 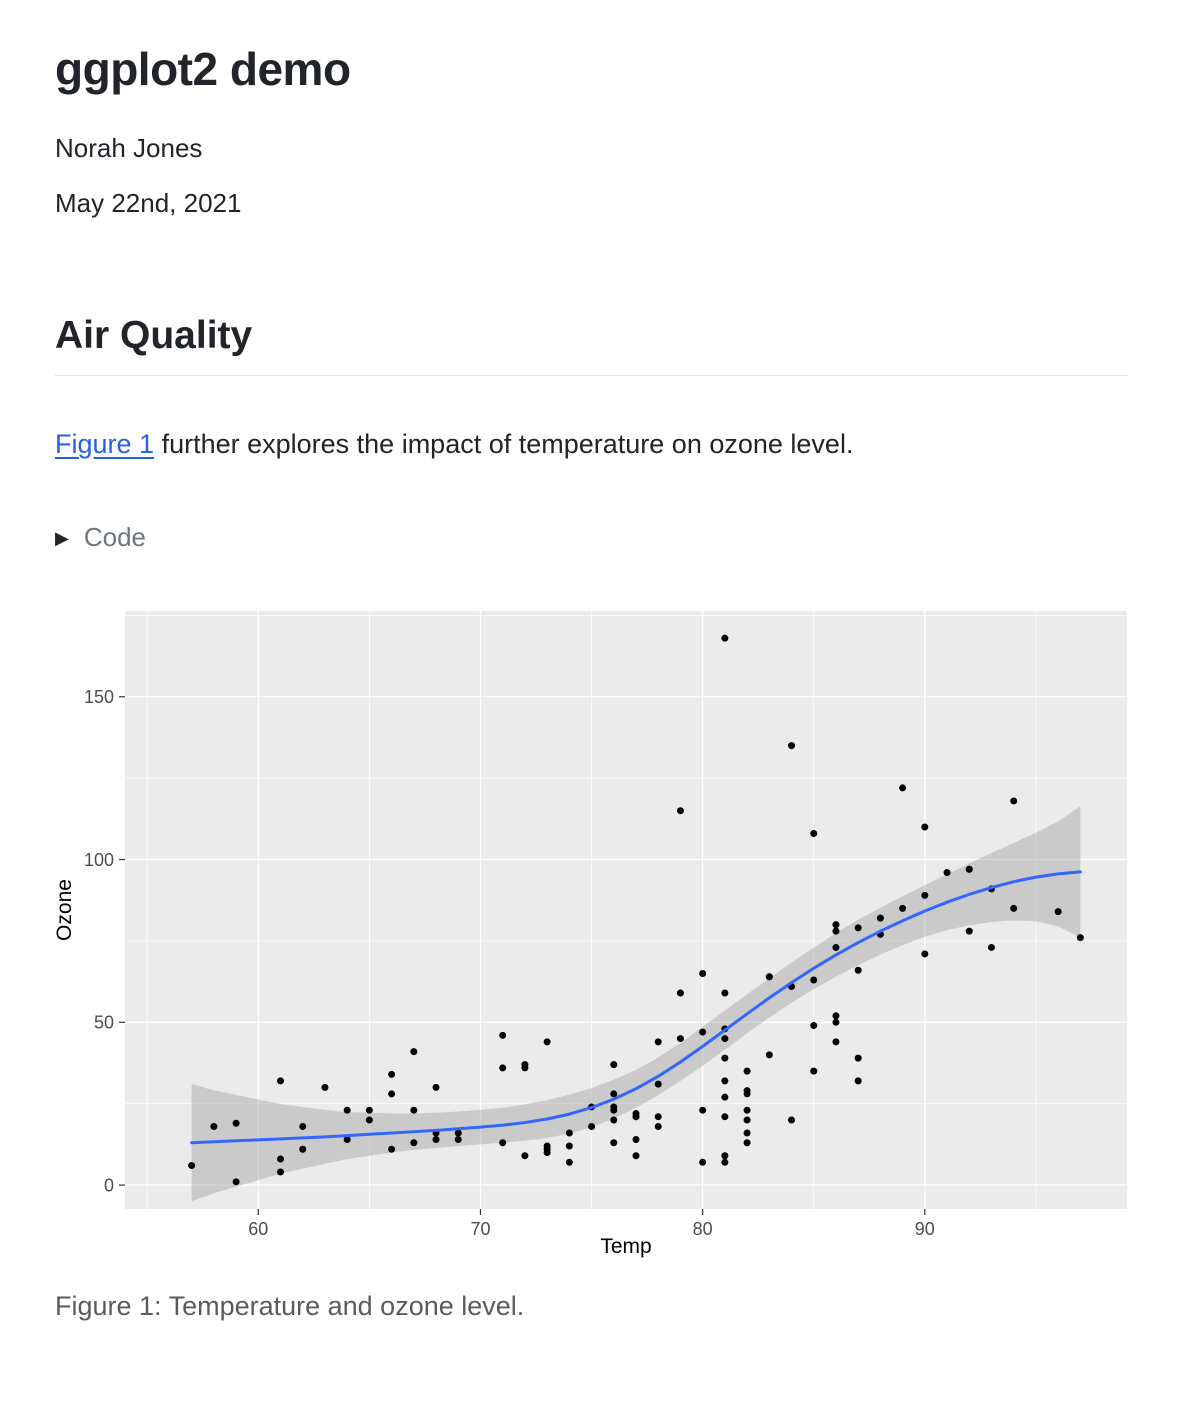 I want to click on y-tick-label: 150, so click(x=99, y=697).